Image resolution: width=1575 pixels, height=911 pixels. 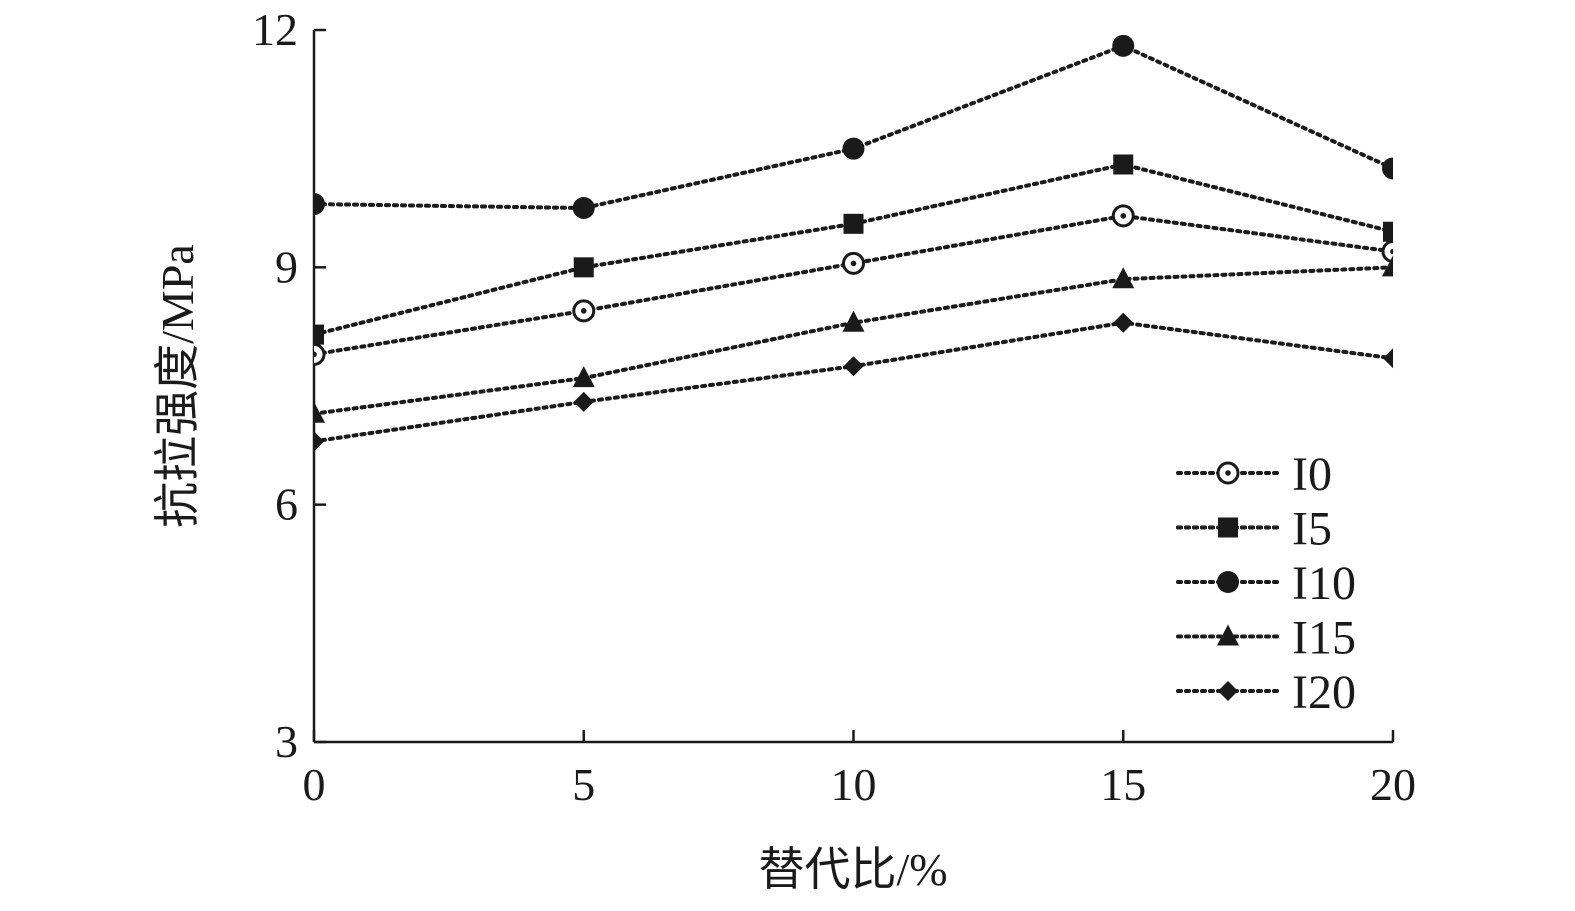 What do you see at coordinates (583, 784) in the screenshot?
I see `x-tick-label: 5` at bounding box center [583, 784].